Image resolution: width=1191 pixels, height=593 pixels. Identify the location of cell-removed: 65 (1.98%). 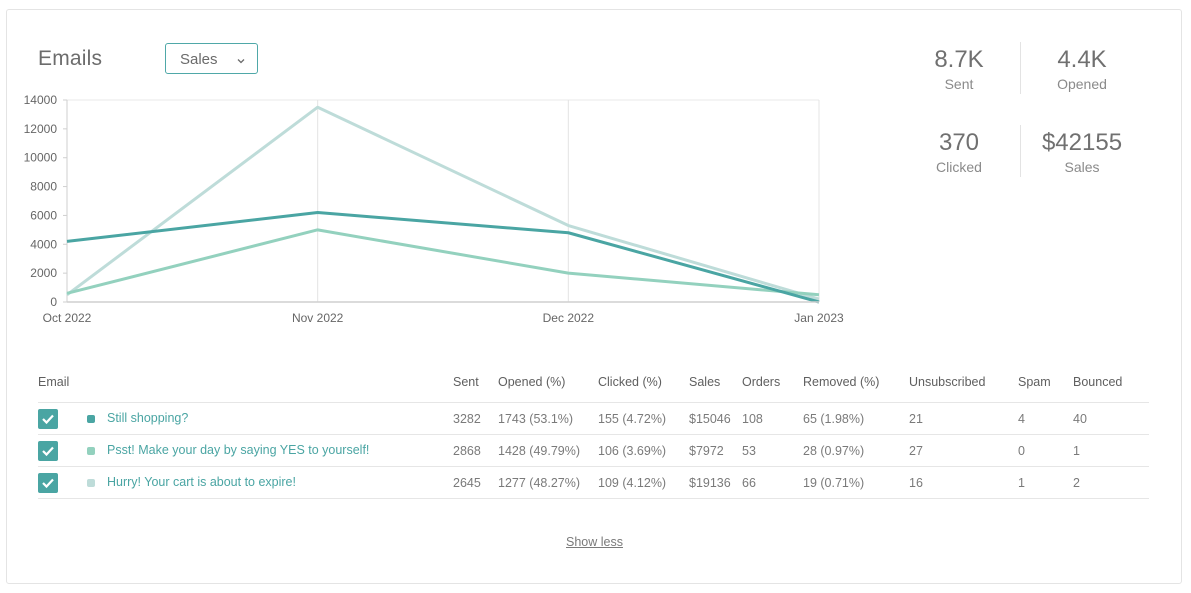
(834, 419).